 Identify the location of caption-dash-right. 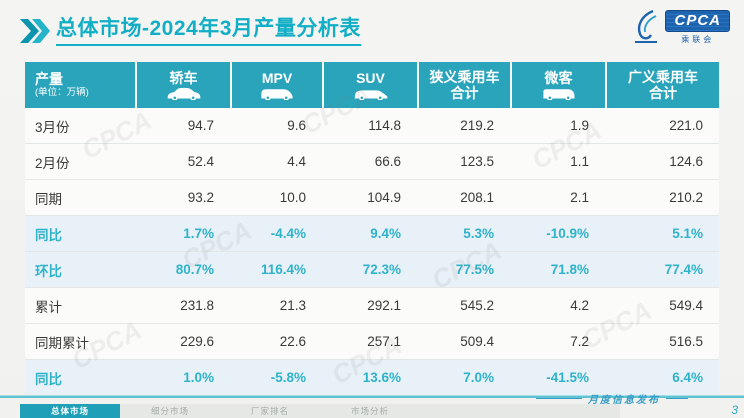
(677, 398).